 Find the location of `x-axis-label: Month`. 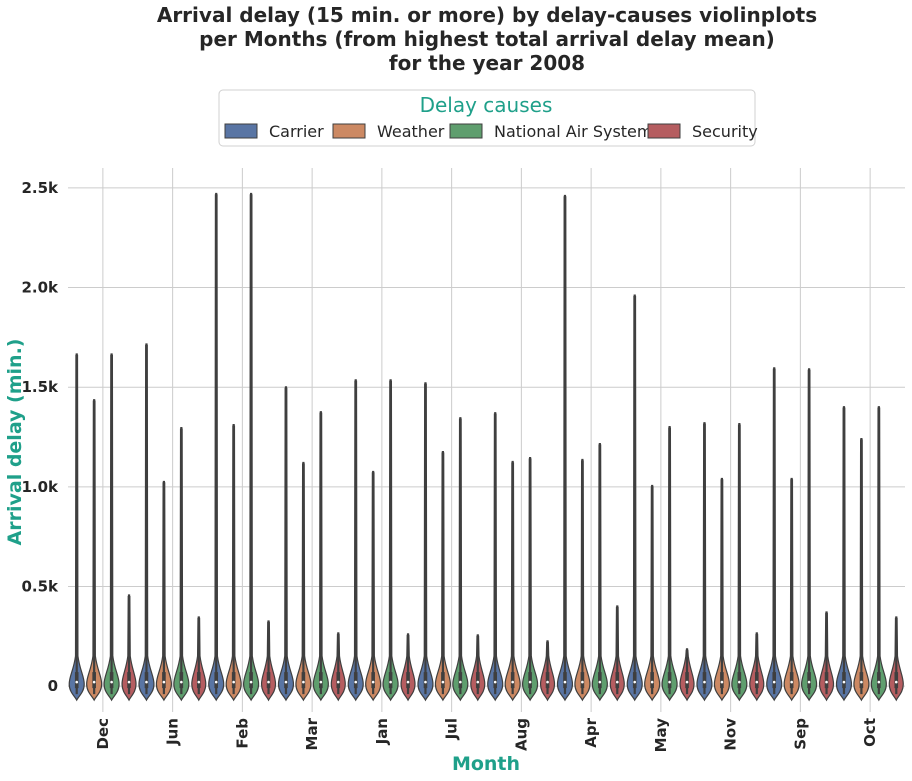

x-axis-label: Month is located at coordinates (486, 764).